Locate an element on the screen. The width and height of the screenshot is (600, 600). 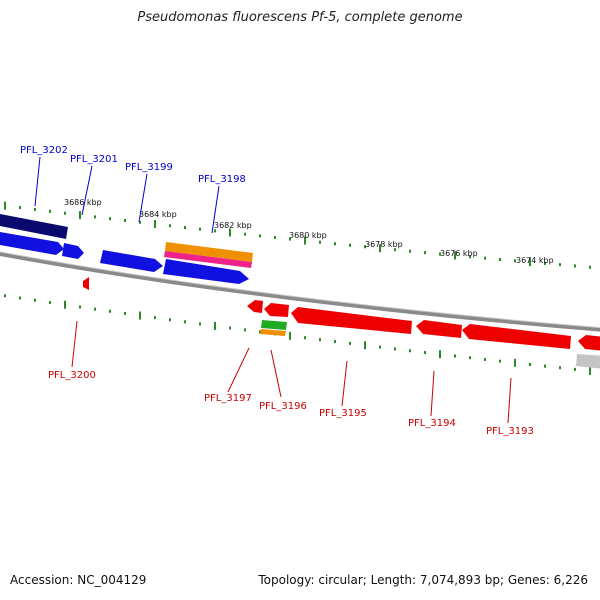
tick-label-3686: 3686 kbp is located at coordinates (83, 202).